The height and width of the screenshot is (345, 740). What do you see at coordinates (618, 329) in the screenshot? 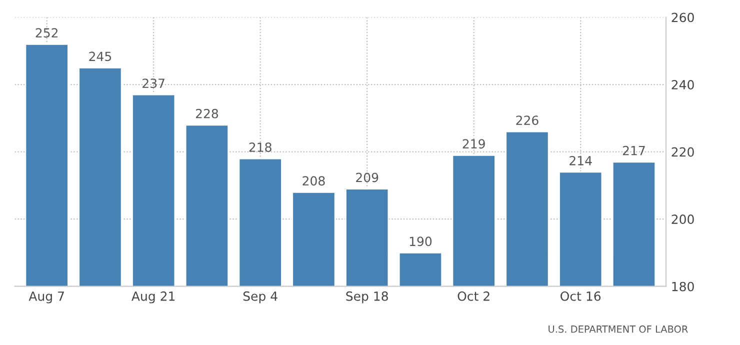
I see `text: U.S. DEPARTMENT OF LABOR` at bounding box center [618, 329].